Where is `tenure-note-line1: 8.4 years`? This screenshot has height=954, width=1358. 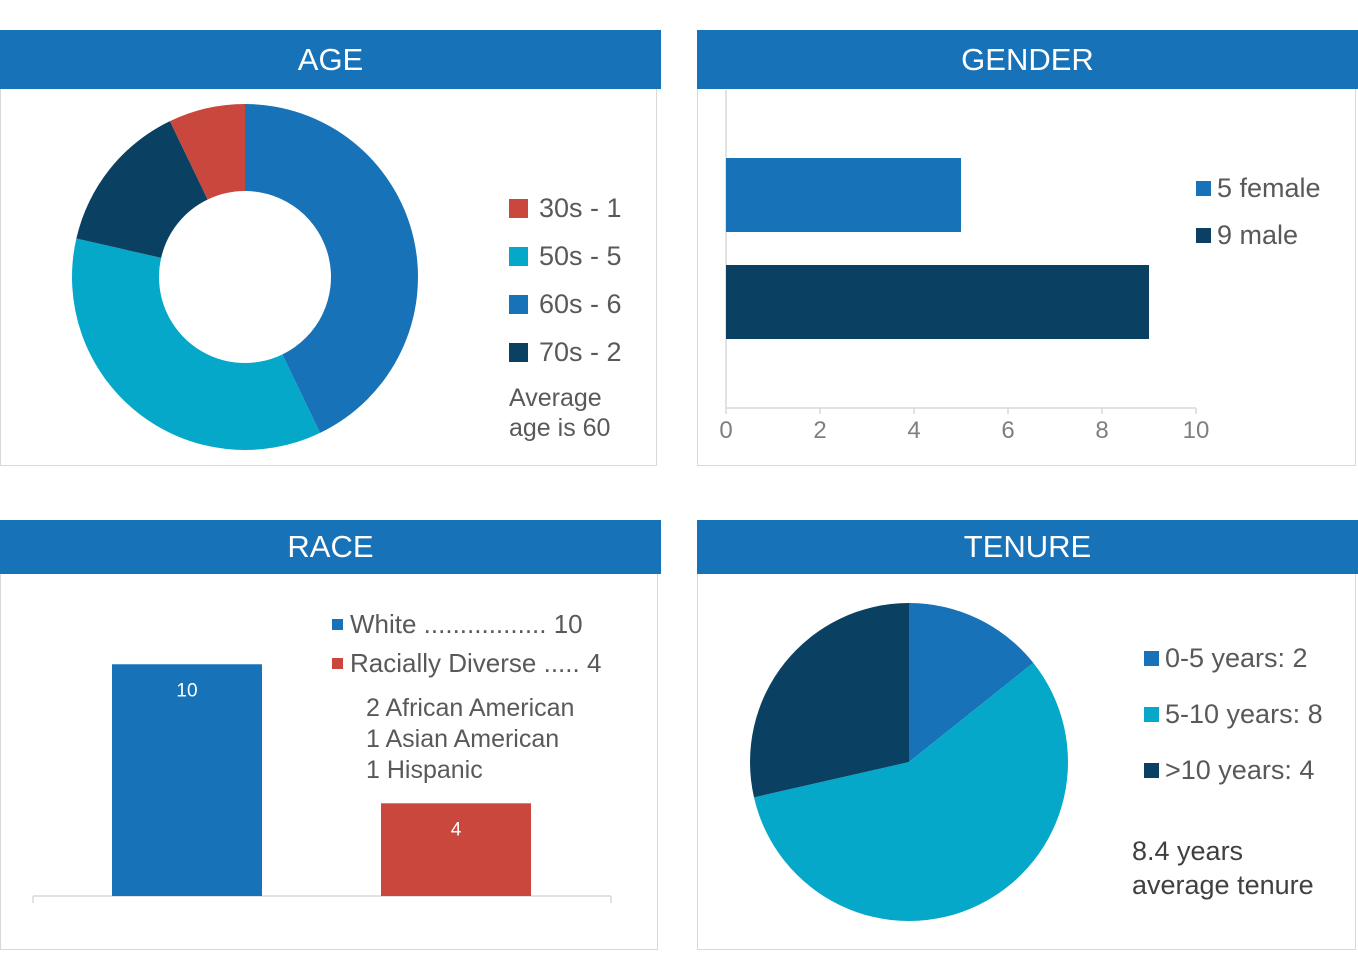
tenure-note-line1: 8.4 years is located at coordinates (1188, 851).